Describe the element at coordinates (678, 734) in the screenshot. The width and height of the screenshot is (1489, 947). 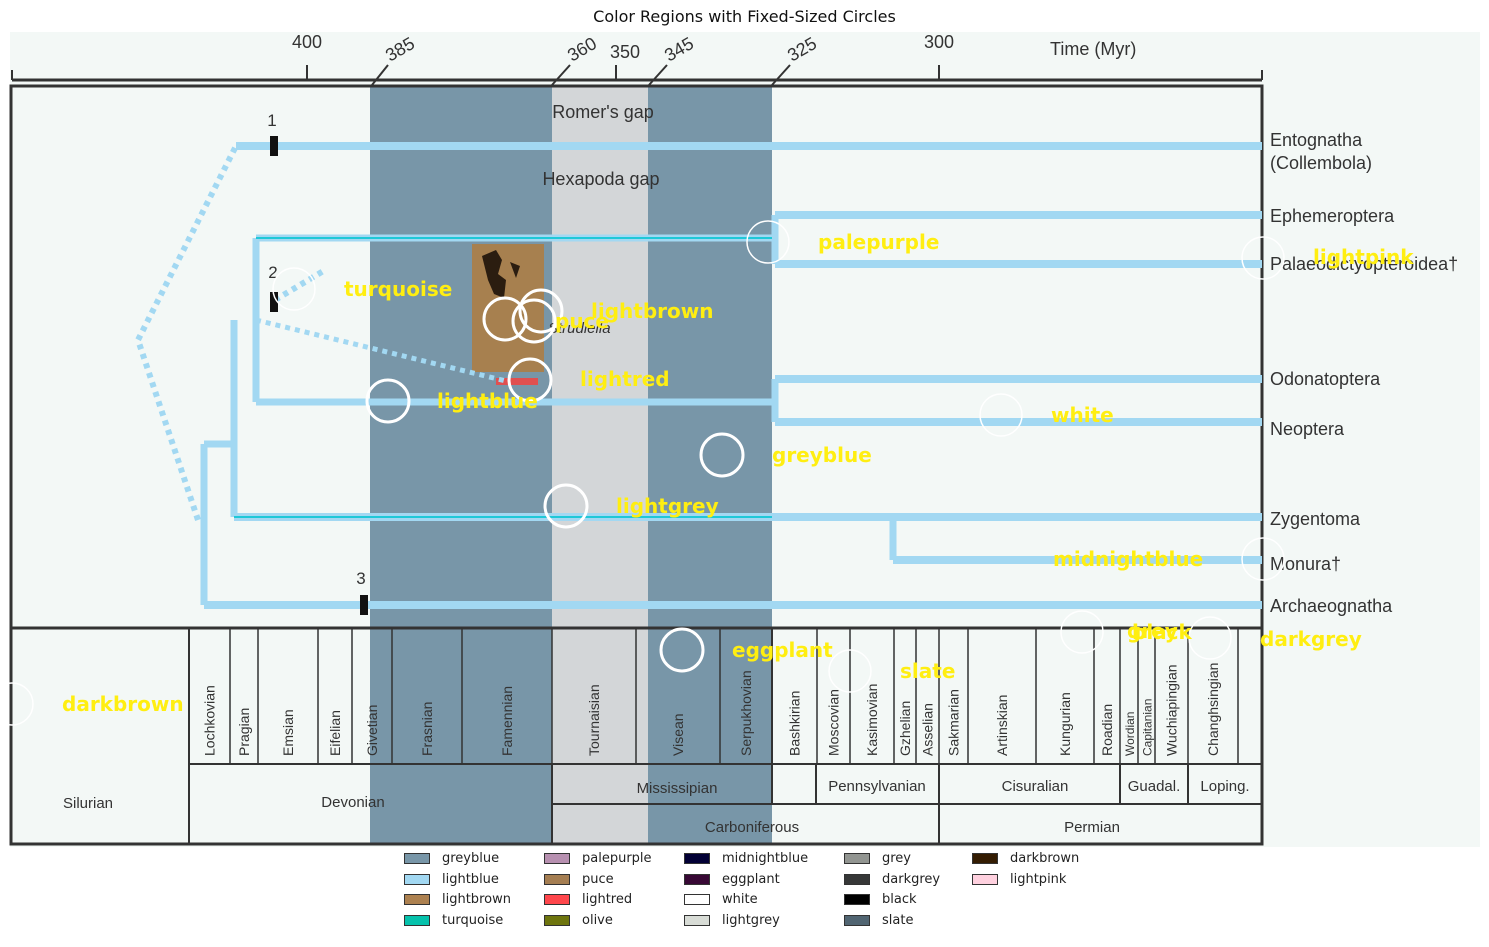
I see `stage-label: Visean` at that location.